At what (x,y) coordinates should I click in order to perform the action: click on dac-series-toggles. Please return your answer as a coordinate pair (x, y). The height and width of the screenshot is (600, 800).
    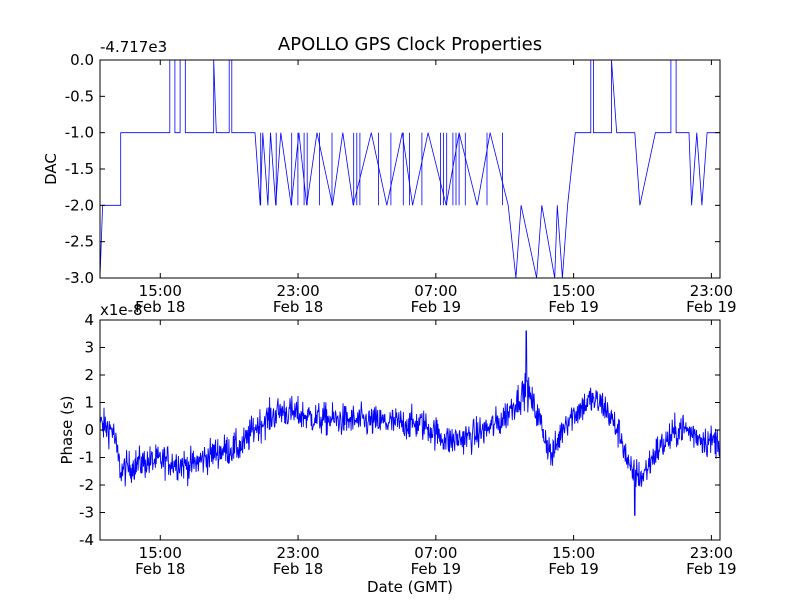
    Looking at the image, I should click on (381, 169).